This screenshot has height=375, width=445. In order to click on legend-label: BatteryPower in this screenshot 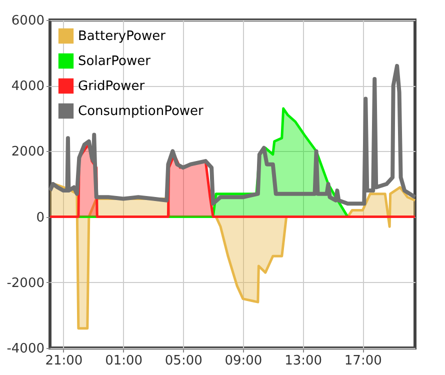, I will do `click(122, 36)`.